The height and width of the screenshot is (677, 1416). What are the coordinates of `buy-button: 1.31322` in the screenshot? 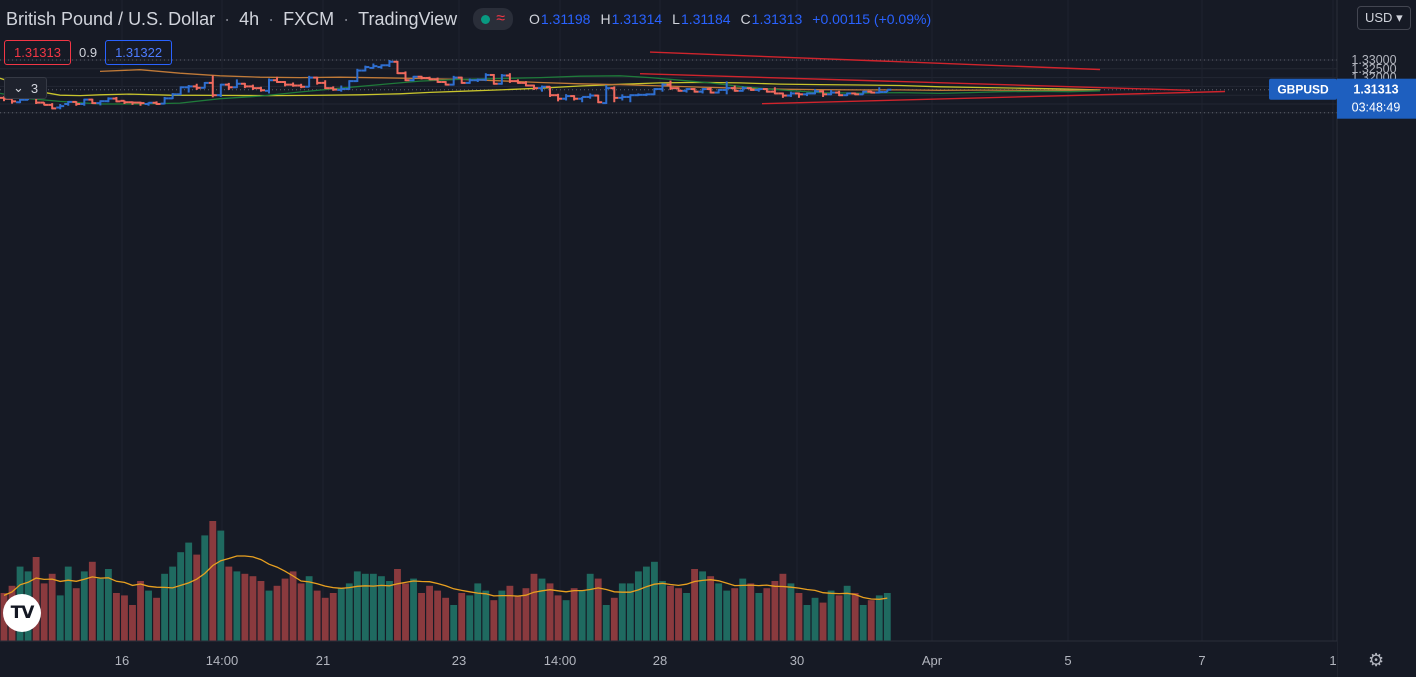 It's located at (139, 52).